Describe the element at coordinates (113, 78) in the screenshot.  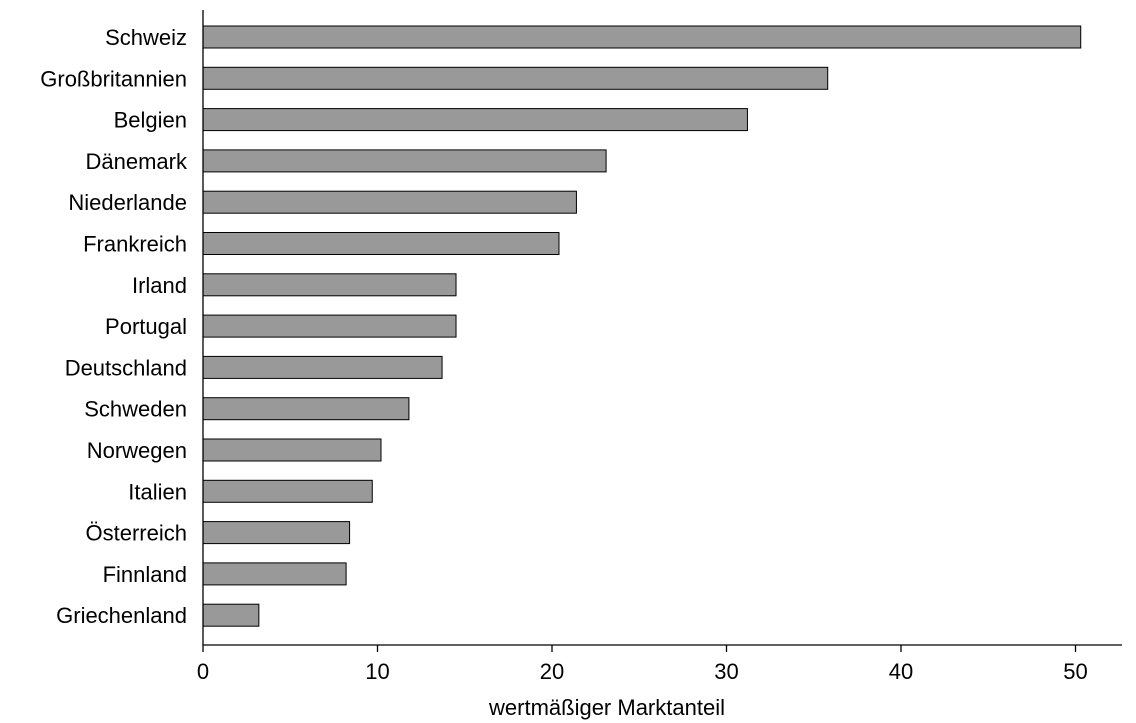
I see `category-label: Großbritannien` at that location.